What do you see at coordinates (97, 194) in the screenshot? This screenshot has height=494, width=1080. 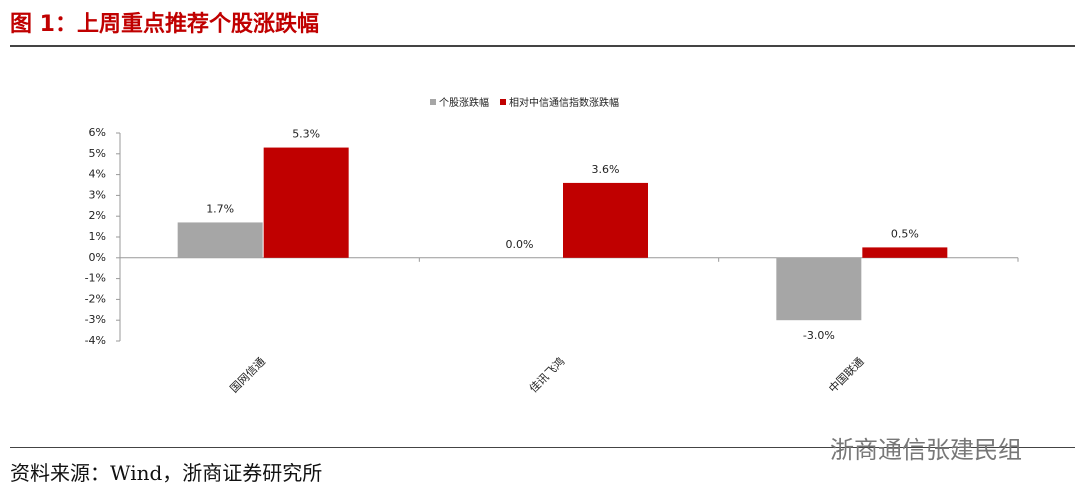 I see `y-tick-label: 3%` at bounding box center [97, 194].